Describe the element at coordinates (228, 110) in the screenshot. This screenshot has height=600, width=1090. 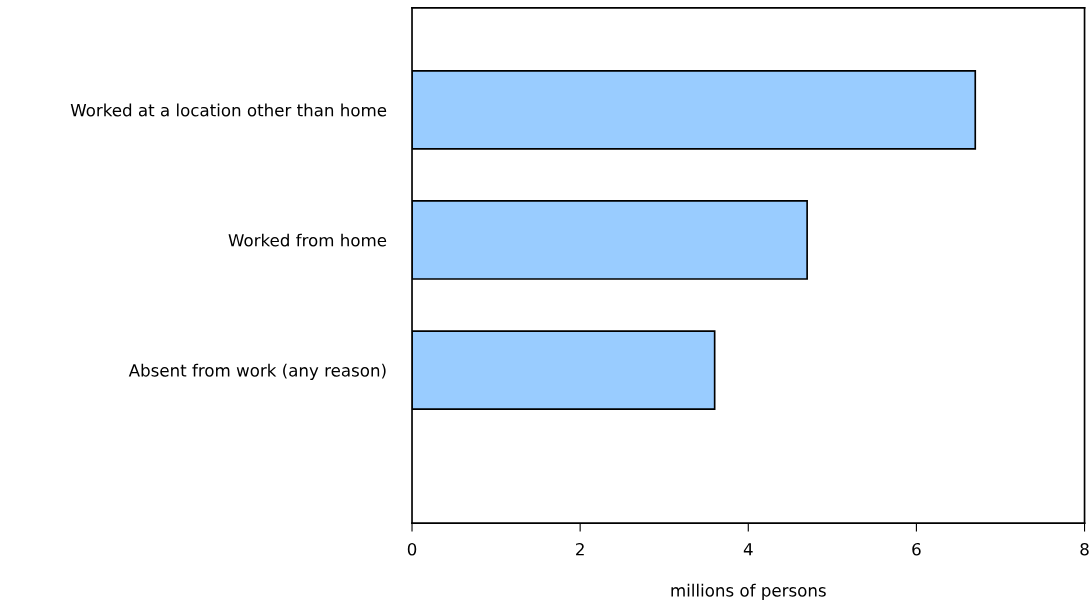
I see `y-tick-label: Worked at a location other than home` at that location.